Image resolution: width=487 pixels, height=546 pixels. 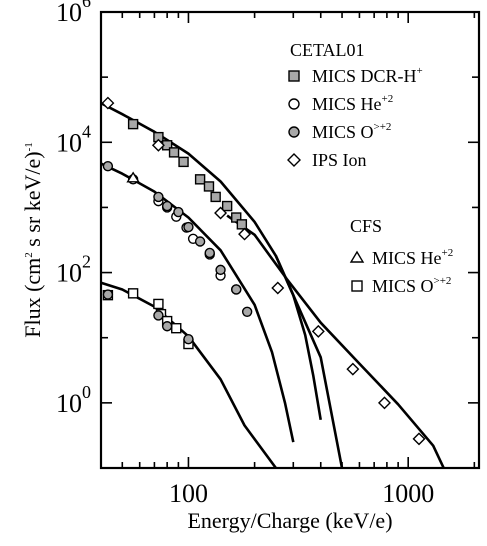 What do you see at coordinates (327, 50) in the screenshot?
I see `legend-title: CETAL01` at bounding box center [327, 50].